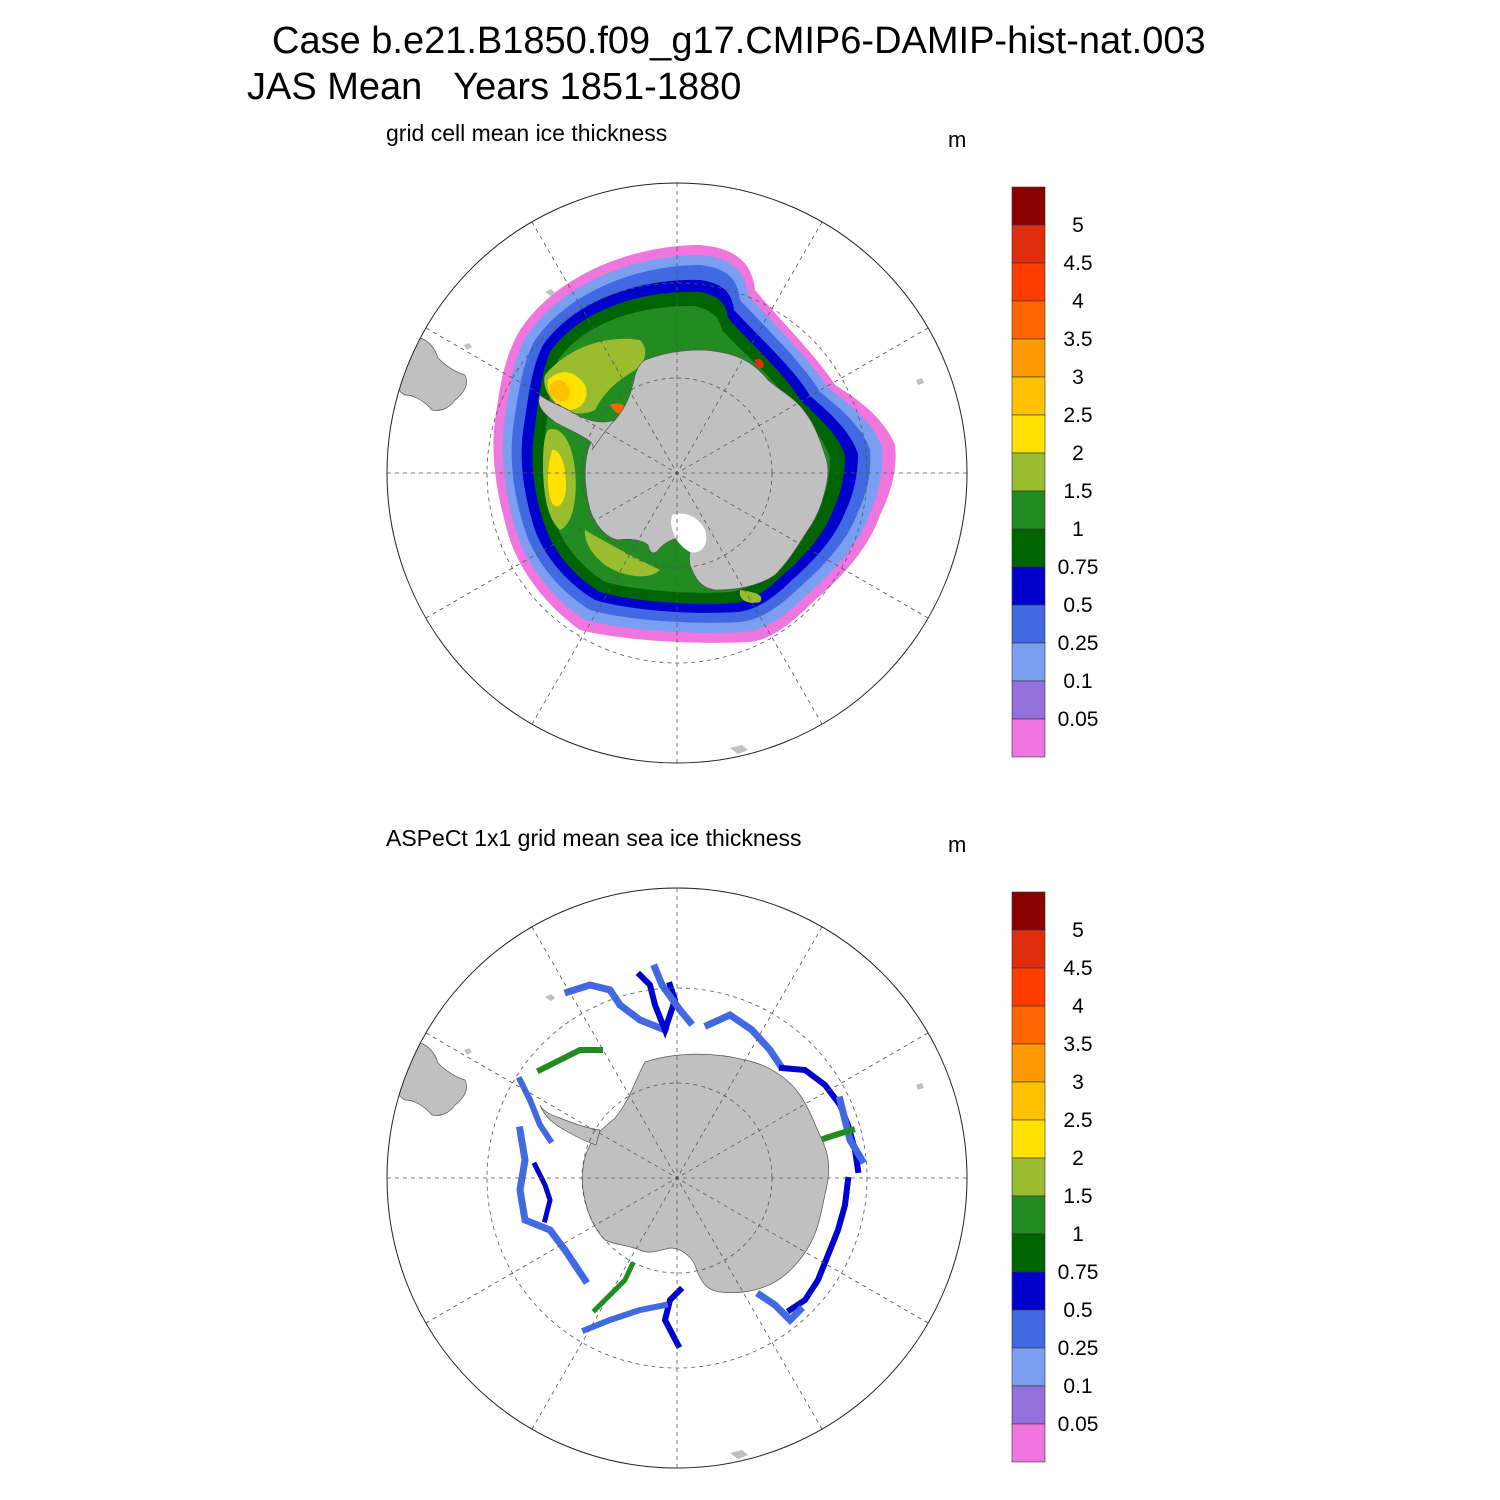 The height and width of the screenshot is (1500, 1500). I want to click on panel-model-title: grid cell mean ice thickness, so click(527, 133).